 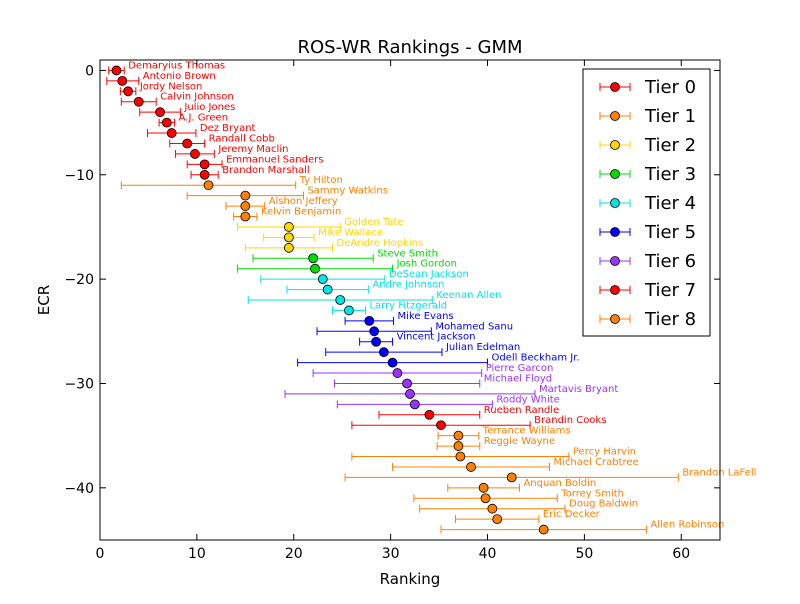 What do you see at coordinates (79, 384) in the screenshot?
I see `y-tick-label: −30` at bounding box center [79, 384].